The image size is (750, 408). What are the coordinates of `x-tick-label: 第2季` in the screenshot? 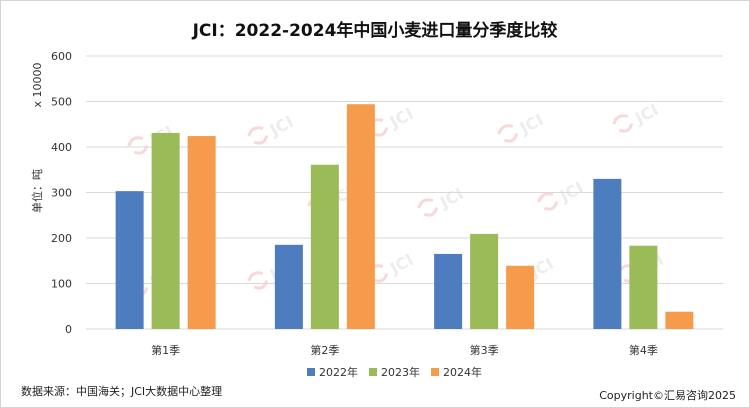 It's located at (324, 350).